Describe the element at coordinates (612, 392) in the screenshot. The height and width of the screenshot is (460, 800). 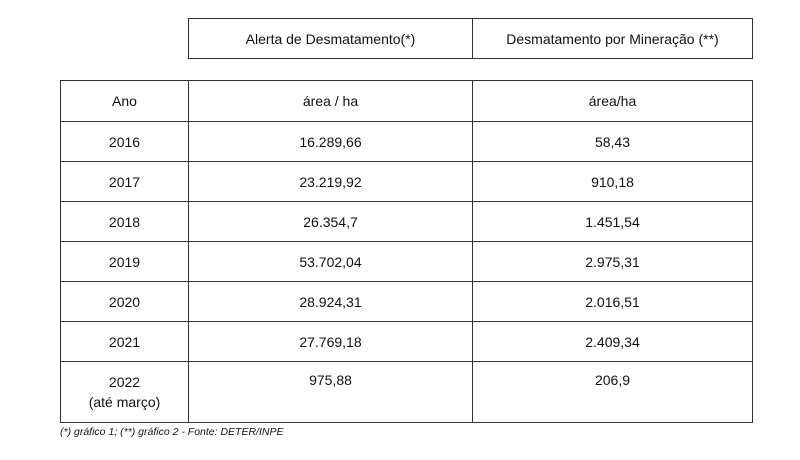
I see `value-cell: 206,9` at that location.